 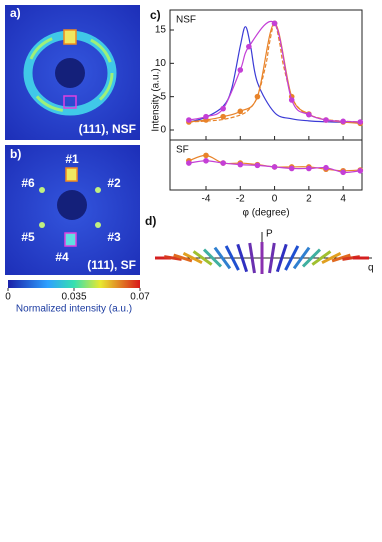 I want to click on ring-core, so click(x=70, y=73).